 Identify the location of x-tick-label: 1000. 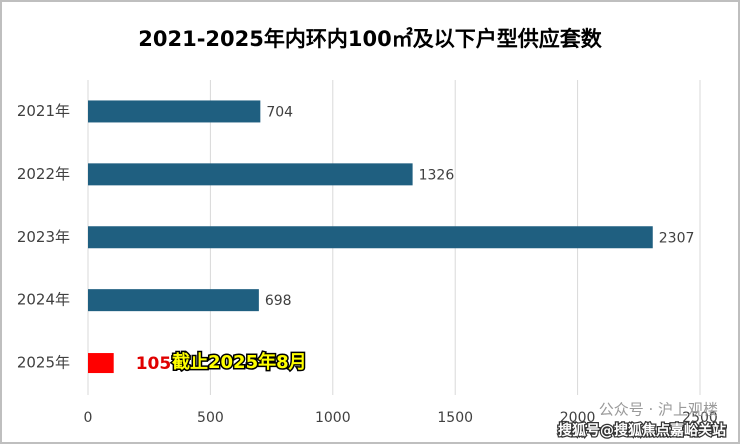
(333, 418).